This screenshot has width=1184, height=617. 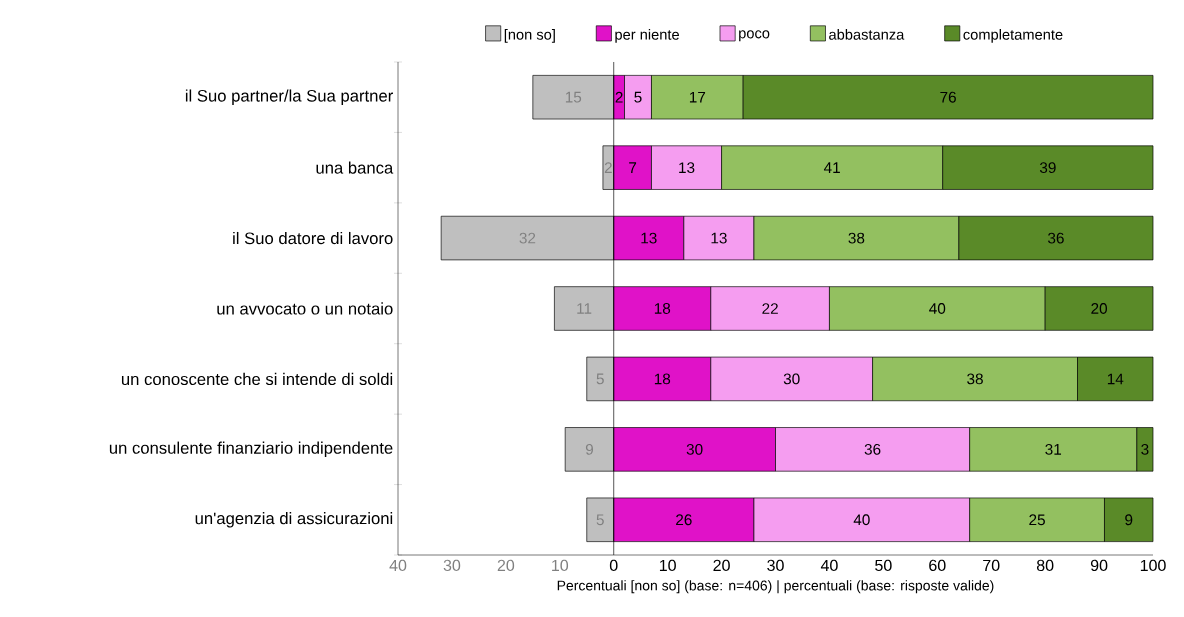 What do you see at coordinates (775, 587) in the screenshot?
I see `x-axis-title: Percentuali [non so] (base: n=406) | percentuali (base: risposte valide)` at bounding box center [775, 587].